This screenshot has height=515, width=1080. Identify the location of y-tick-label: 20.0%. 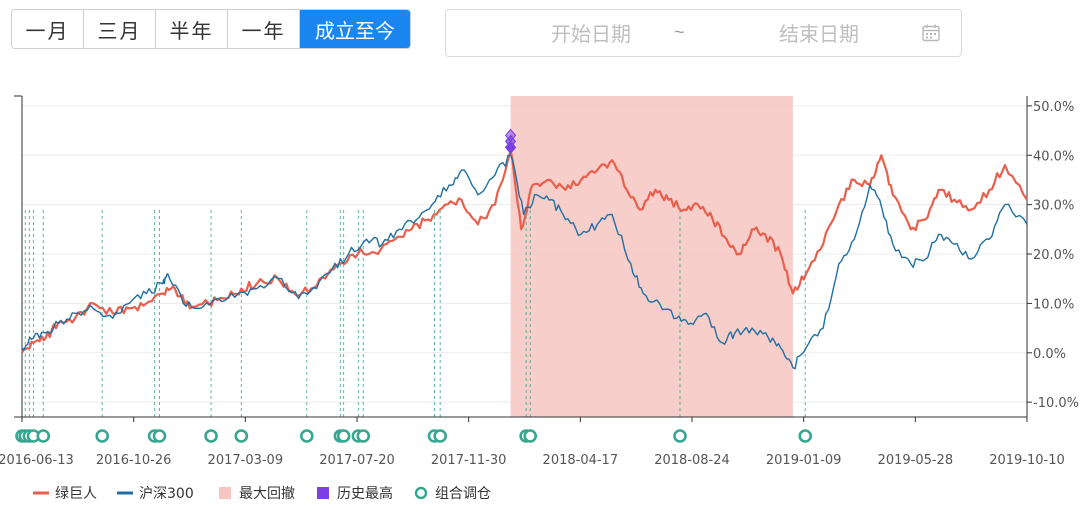
(1053, 255).